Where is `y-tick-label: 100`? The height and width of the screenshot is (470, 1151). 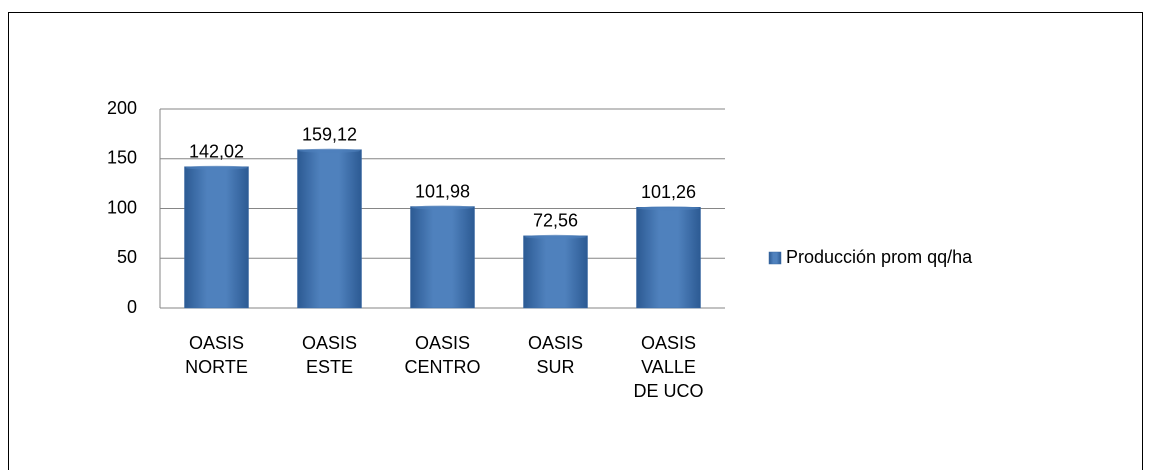
y-tick-label: 100 is located at coordinates (122, 207).